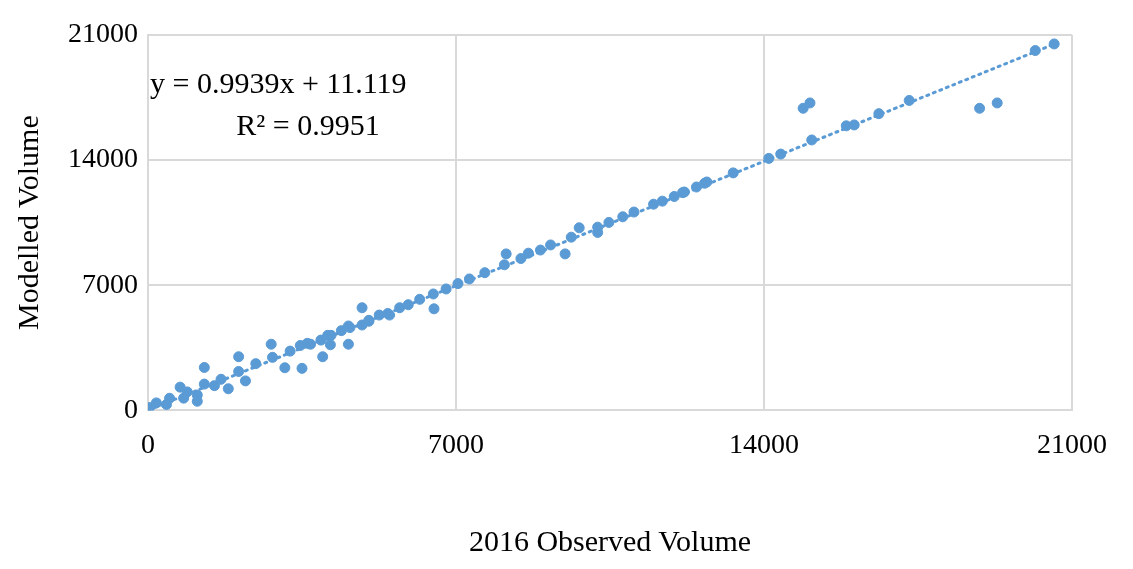  I want to click on x-tick-label: 7000, so click(456, 443).